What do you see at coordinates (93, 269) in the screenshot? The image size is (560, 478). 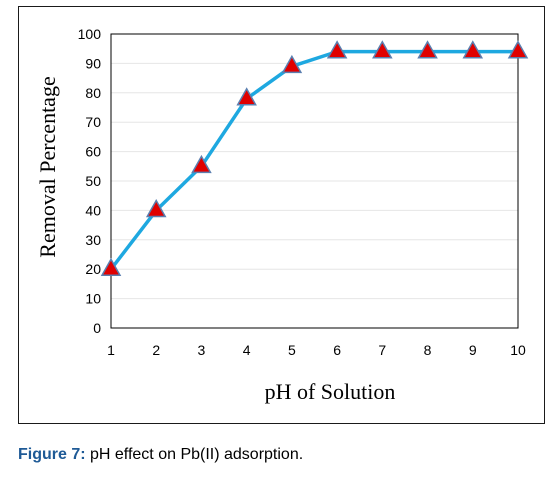 I see `y-tick-label-20: 20` at bounding box center [93, 269].